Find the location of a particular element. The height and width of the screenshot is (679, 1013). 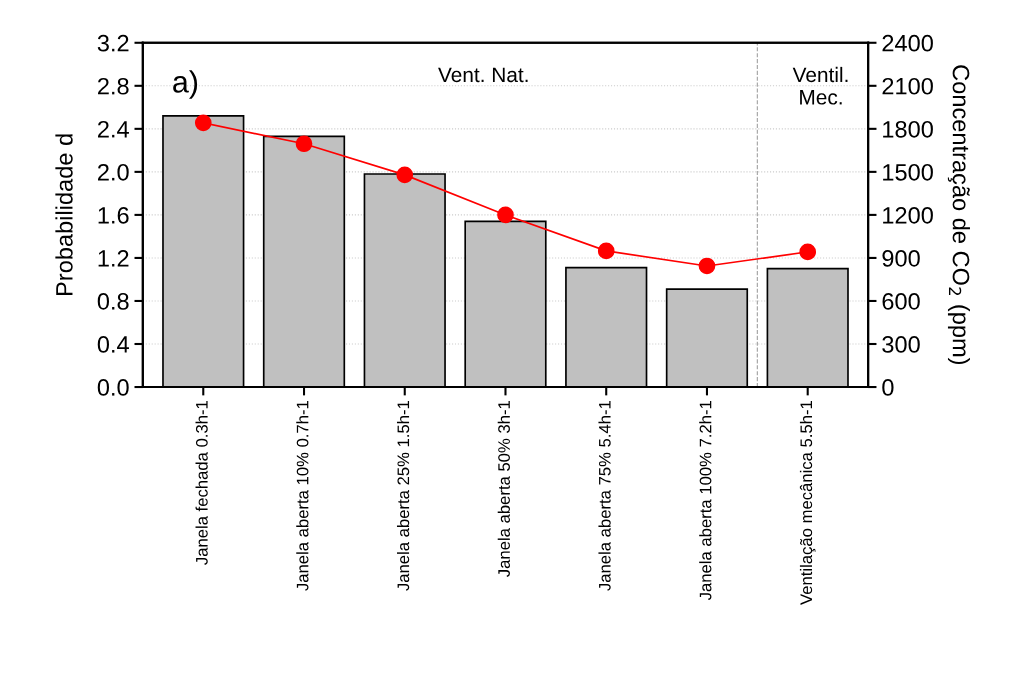

y-tick-label: 3.2 is located at coordinates (113, 43).